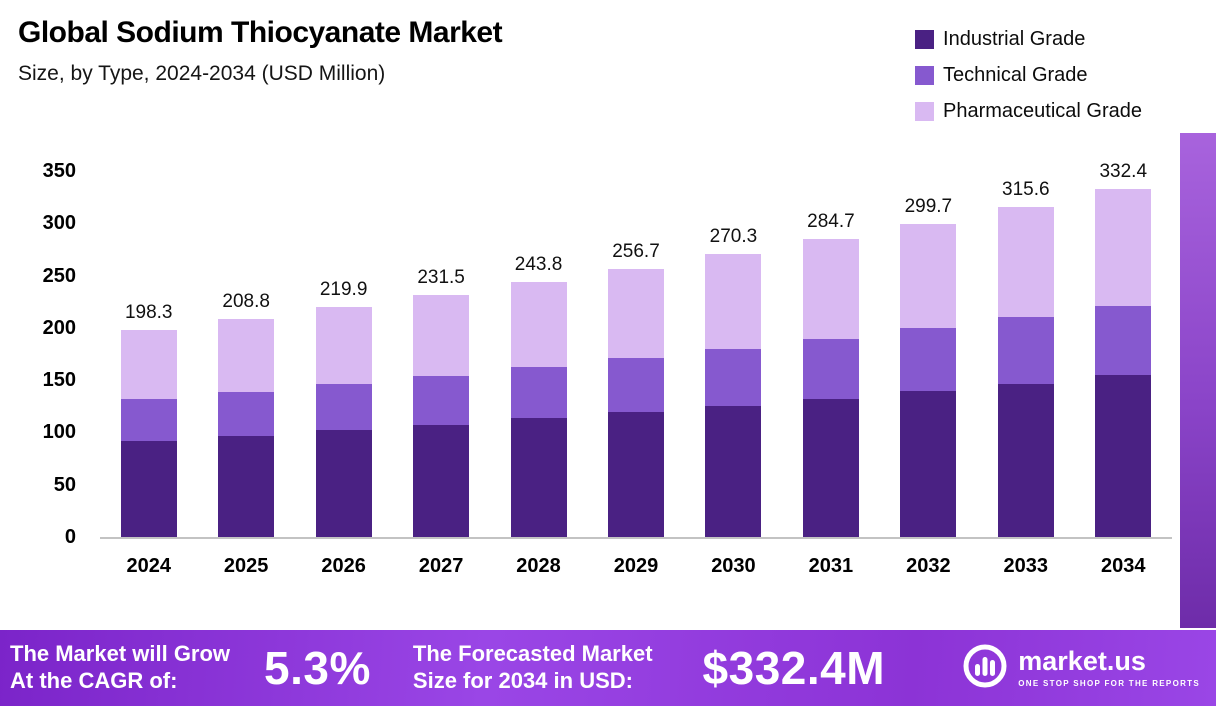 The height and width of the screenshot is (706, 1216). What do you see at coordinates (1026, 566) in the screenshot?
I see `x-axis-label: 2033` at bounding box center [1026, 566].